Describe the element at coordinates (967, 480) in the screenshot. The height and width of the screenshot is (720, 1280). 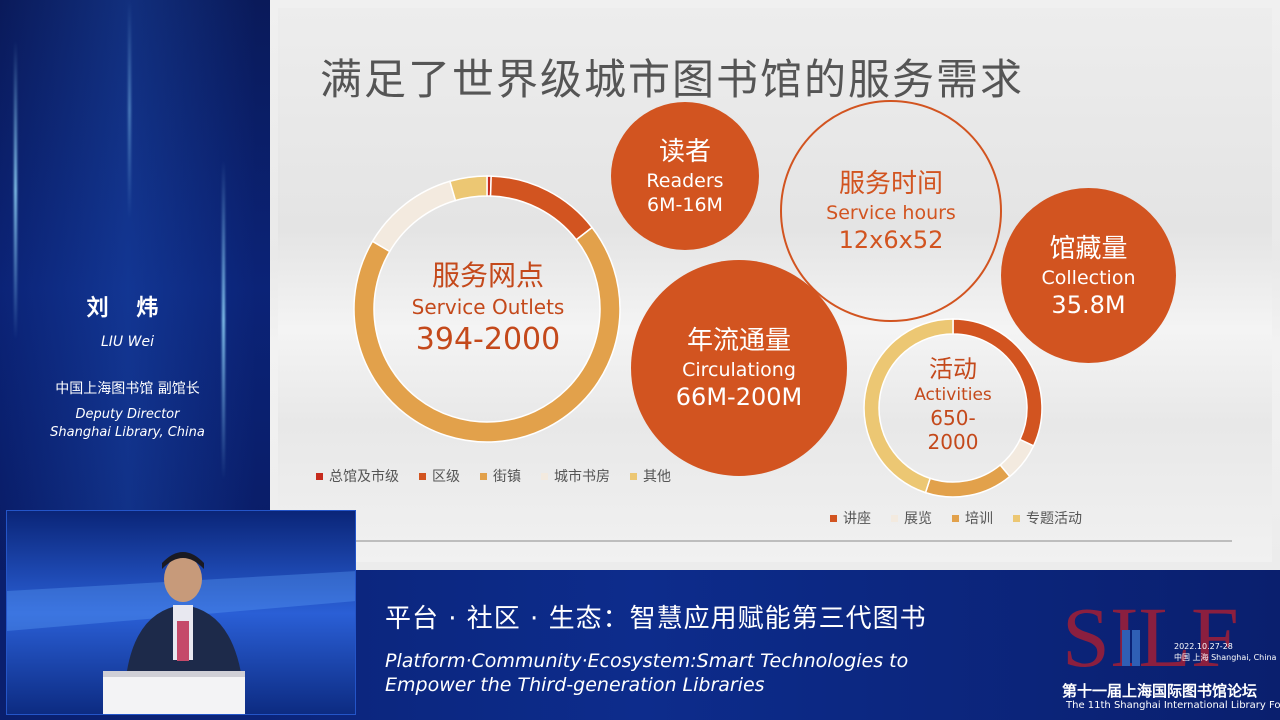
I see `donut-slice-培训` at that location.